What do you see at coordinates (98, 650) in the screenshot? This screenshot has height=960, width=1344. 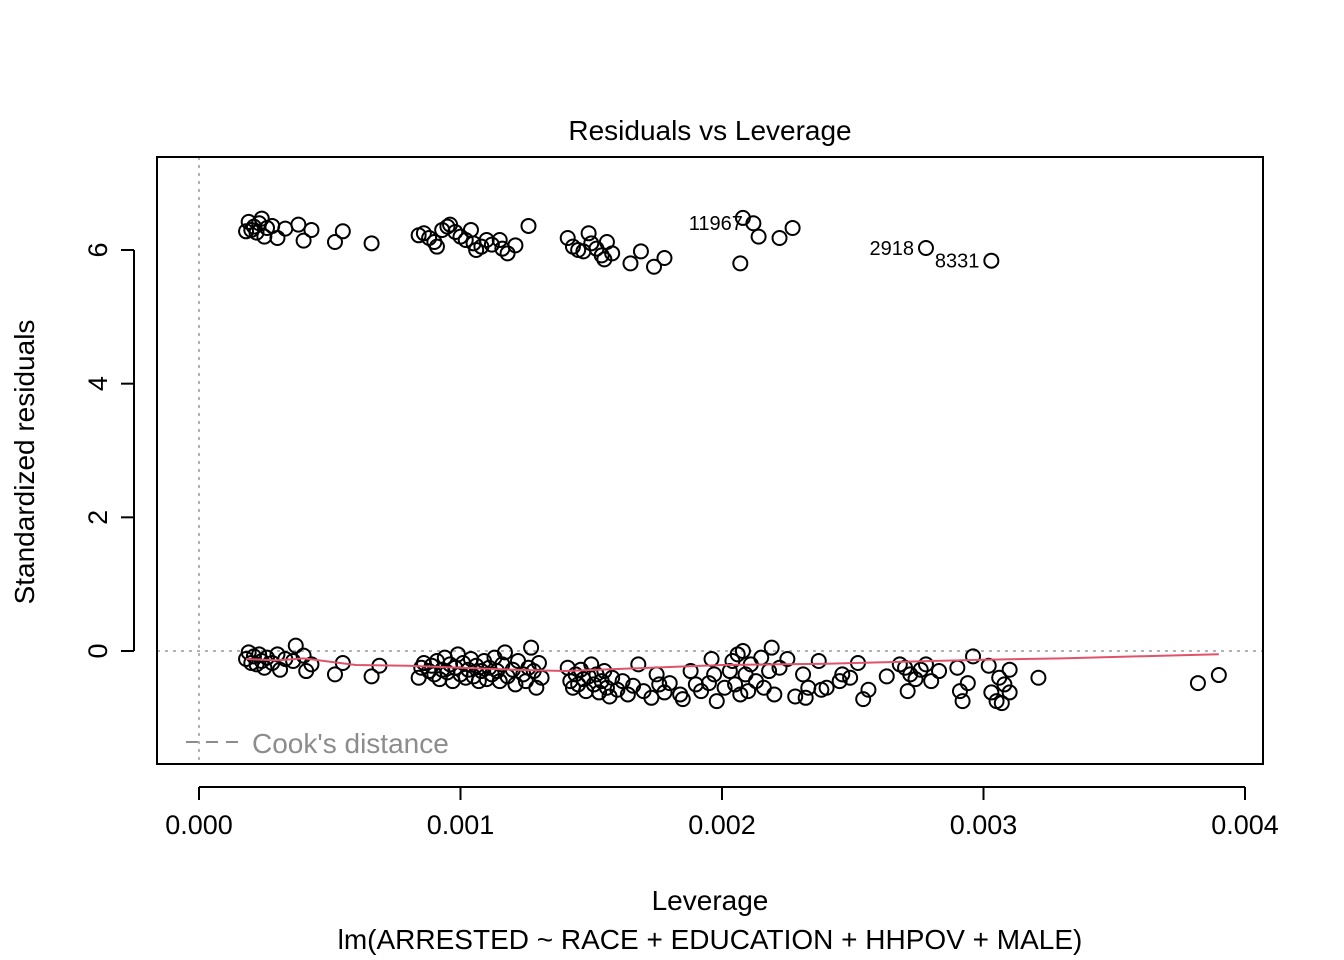 I see `y-tick-label: 0` at bounding box center [98, 650].